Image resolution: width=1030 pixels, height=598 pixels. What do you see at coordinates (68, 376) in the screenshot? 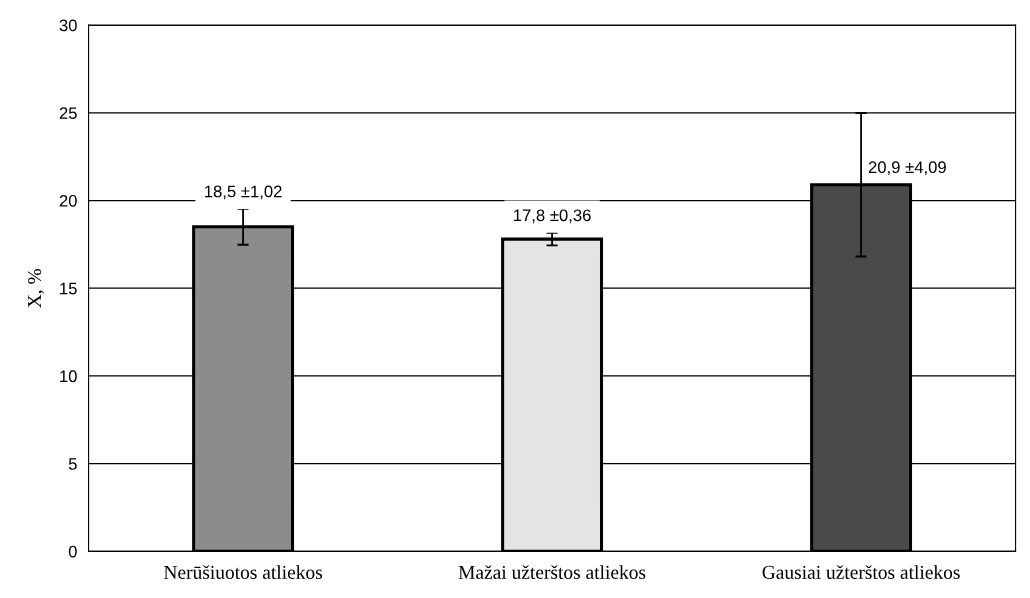
I see `y-tick-label: 10` at bounding box center [68, 376].